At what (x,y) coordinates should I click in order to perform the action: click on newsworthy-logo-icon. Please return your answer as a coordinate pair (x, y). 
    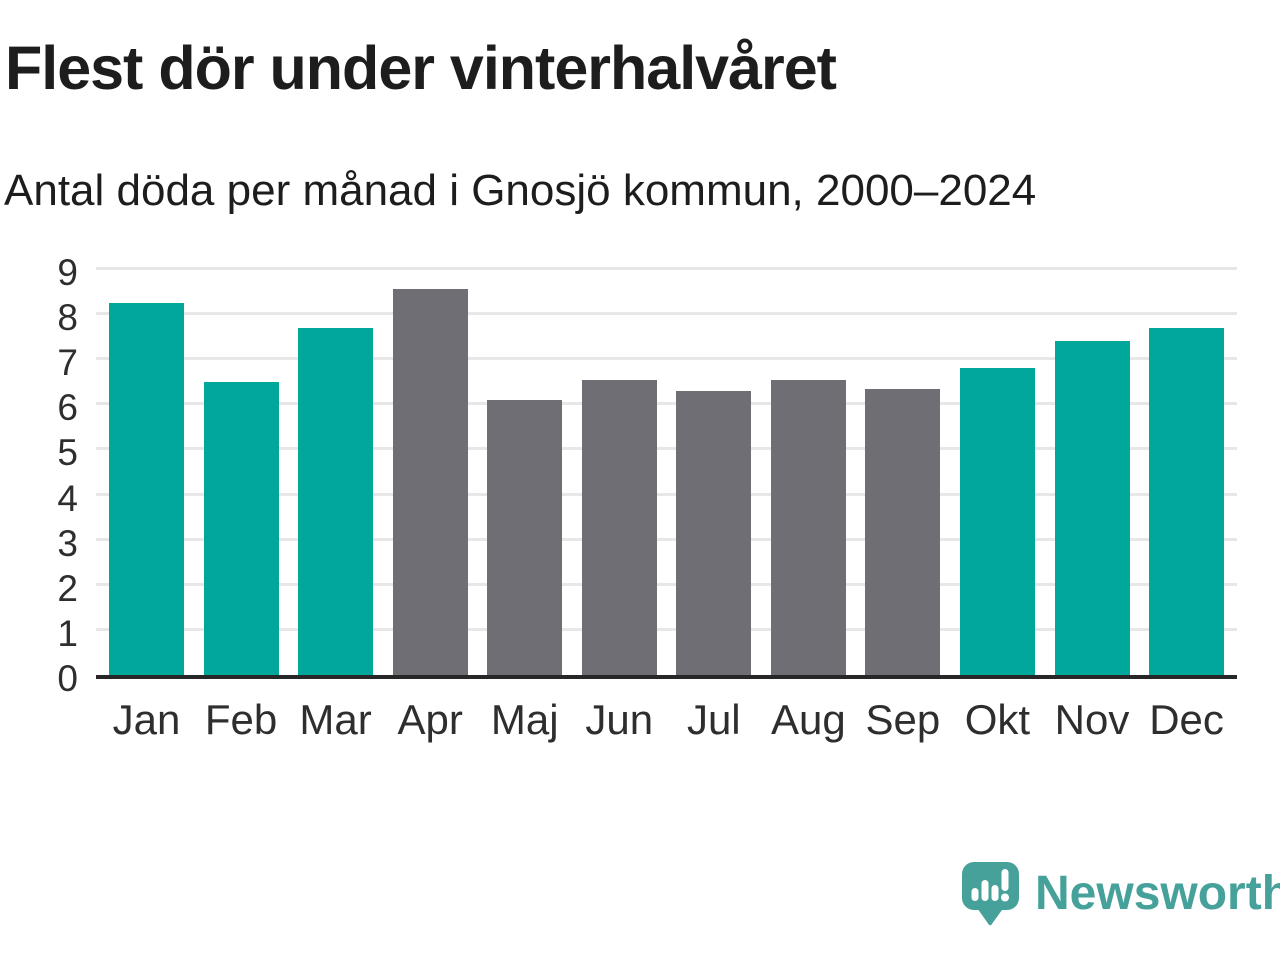
    Looking at the image, I should click on (990, 894).